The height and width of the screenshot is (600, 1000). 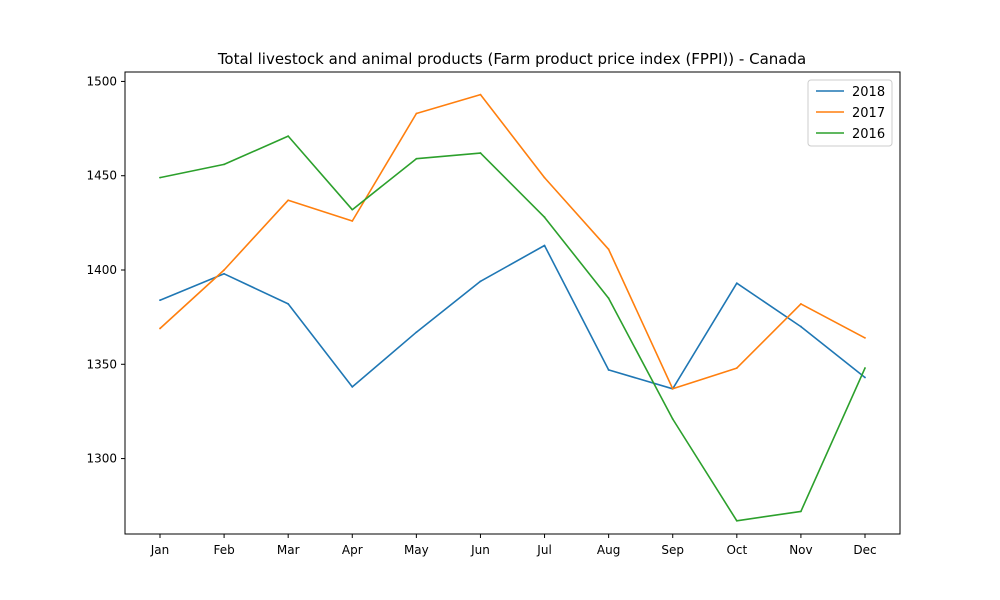 What do you see at coordinates (868, 113) in the screenshot?
I see `legend-label-2017: 2017` at bounding box center [868, 113].